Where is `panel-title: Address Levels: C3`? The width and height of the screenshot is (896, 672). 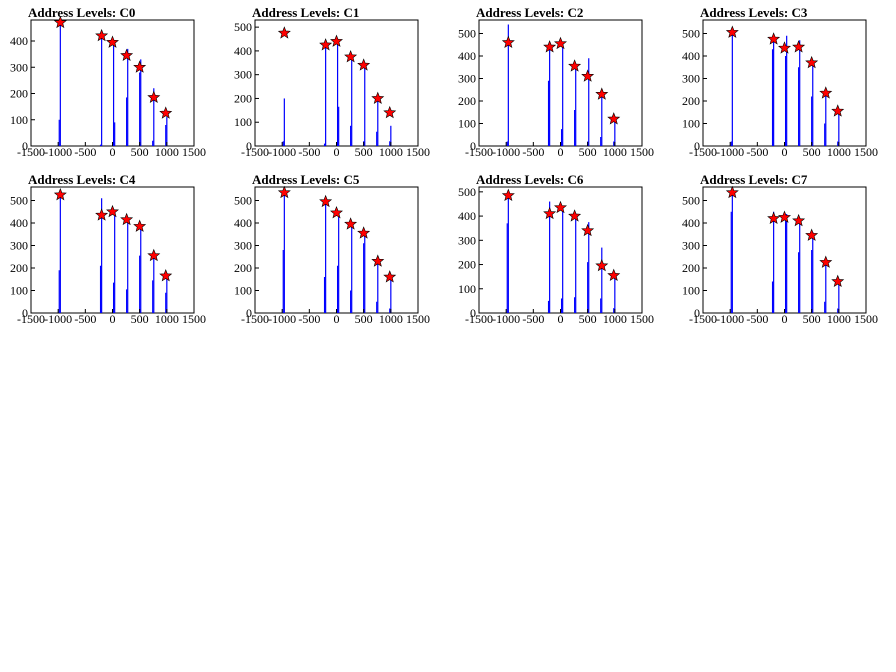
panel-title: Address Levels: C3 is located at coordinates (754, 12).